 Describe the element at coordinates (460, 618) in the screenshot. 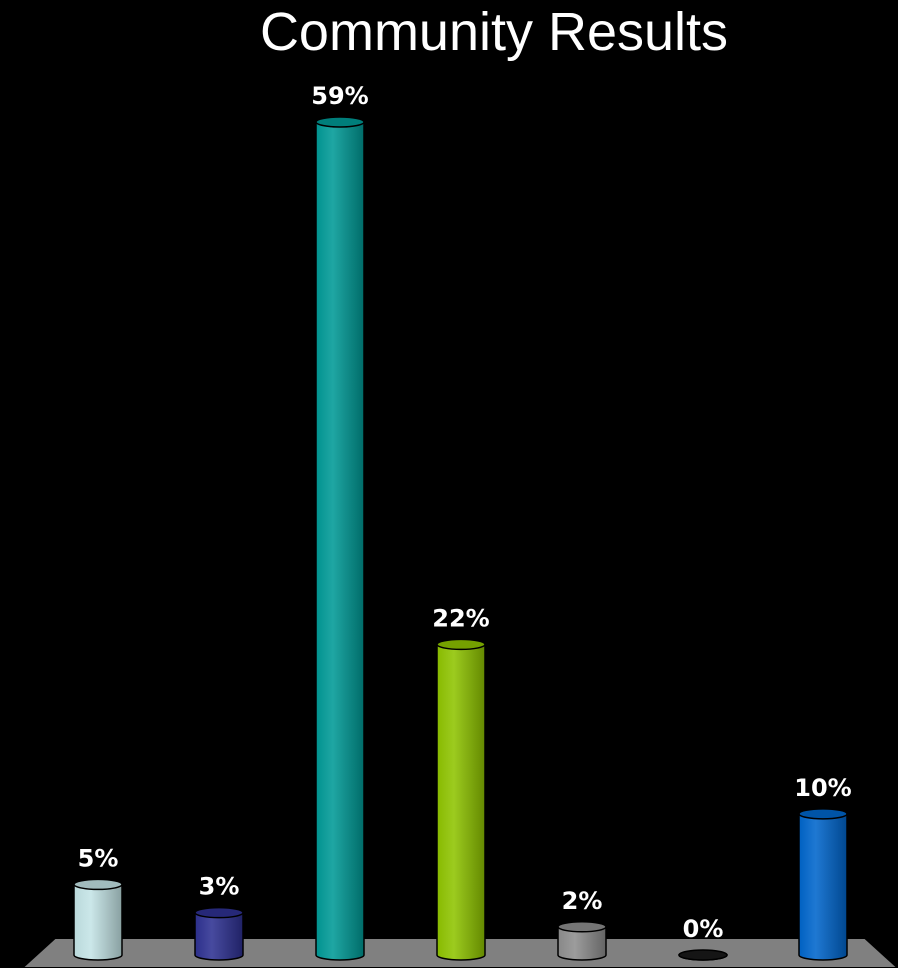

I see `data-label: 22%` at that location.